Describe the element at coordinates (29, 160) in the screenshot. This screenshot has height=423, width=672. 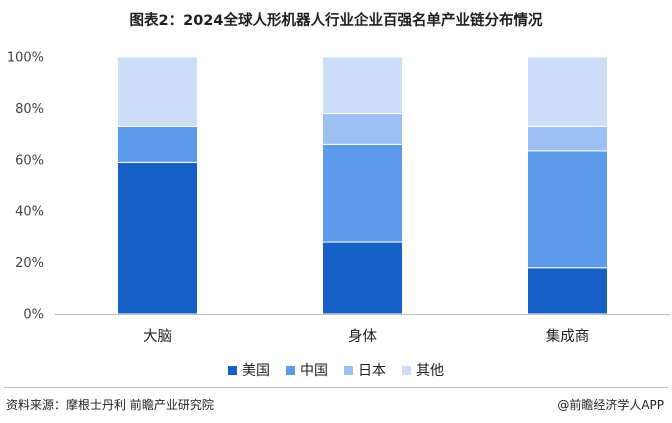
I see `y-tick-label: 60%` at that location.